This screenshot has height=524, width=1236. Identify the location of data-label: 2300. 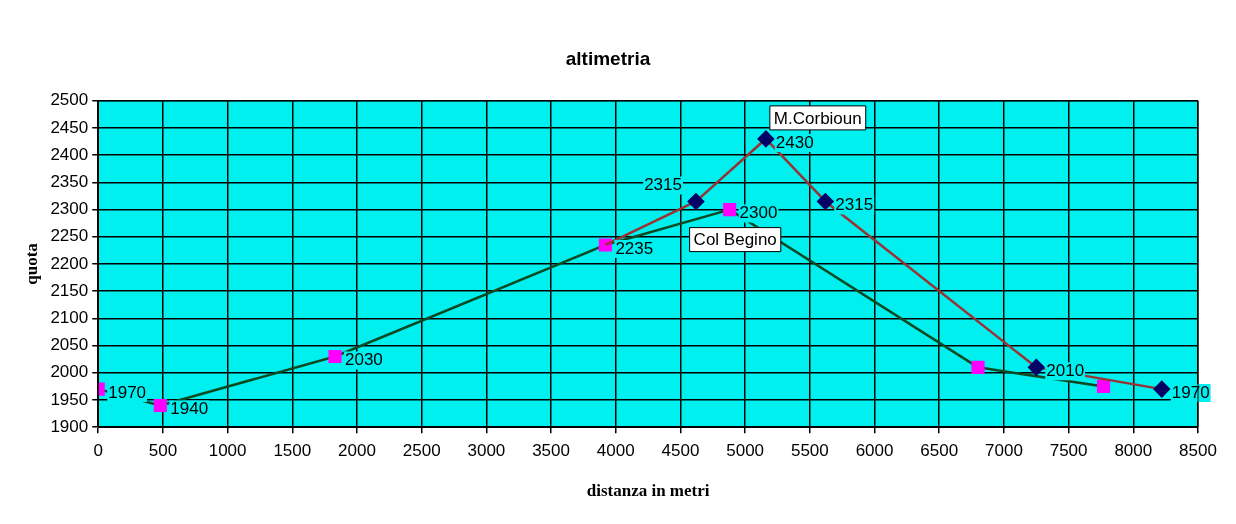
(758, 213).